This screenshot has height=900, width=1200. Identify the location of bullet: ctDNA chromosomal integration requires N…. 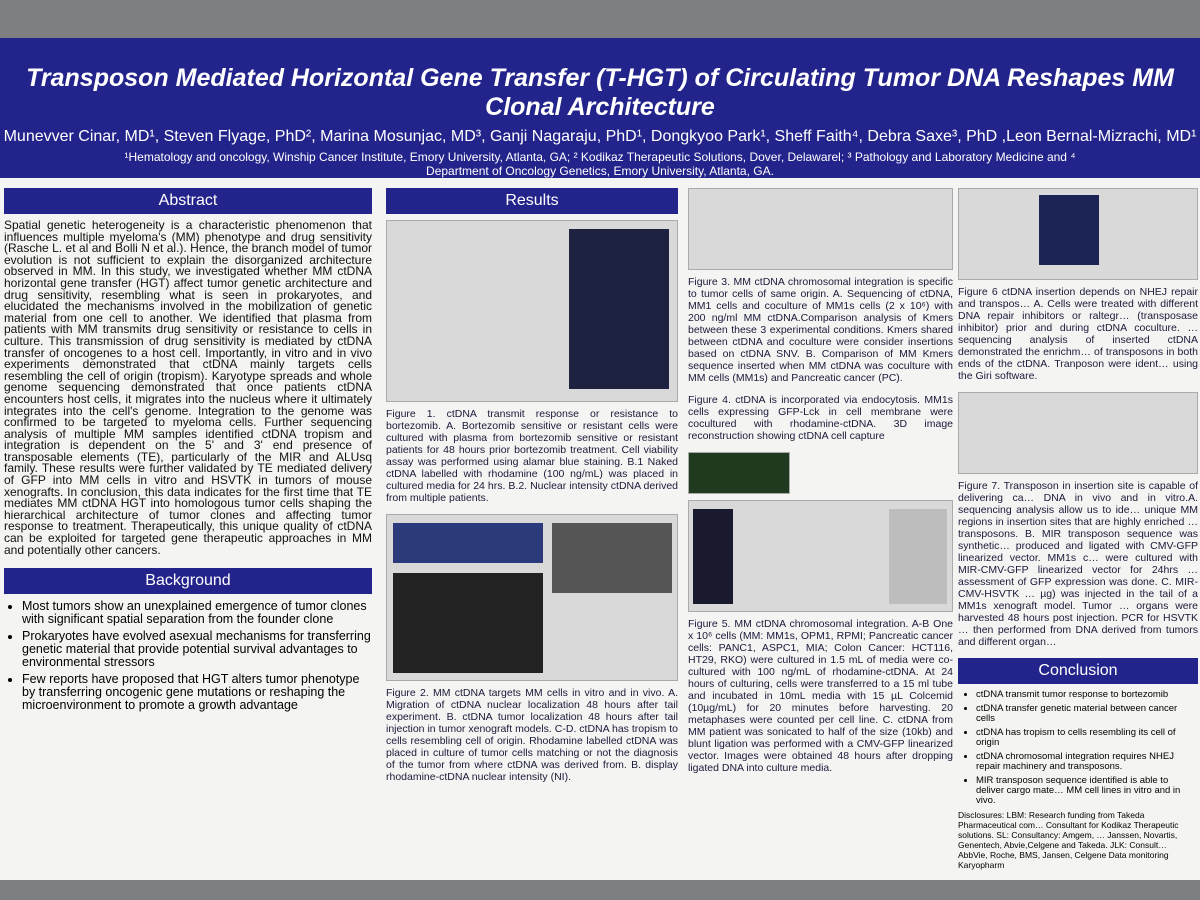
(1087, 762).